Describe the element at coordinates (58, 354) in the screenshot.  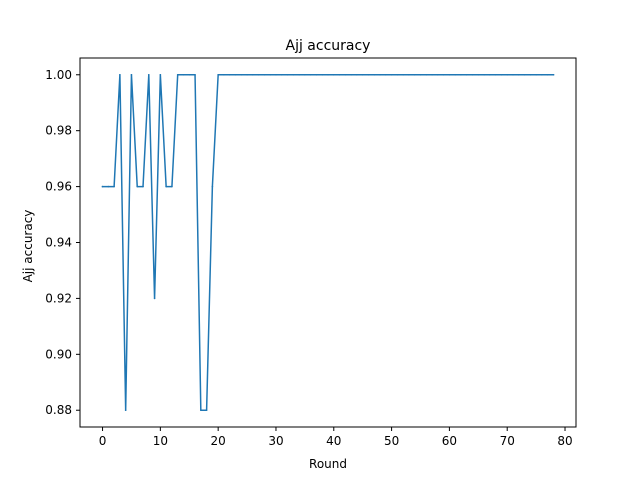
I see `y-tick-label: 0.90` at that location.